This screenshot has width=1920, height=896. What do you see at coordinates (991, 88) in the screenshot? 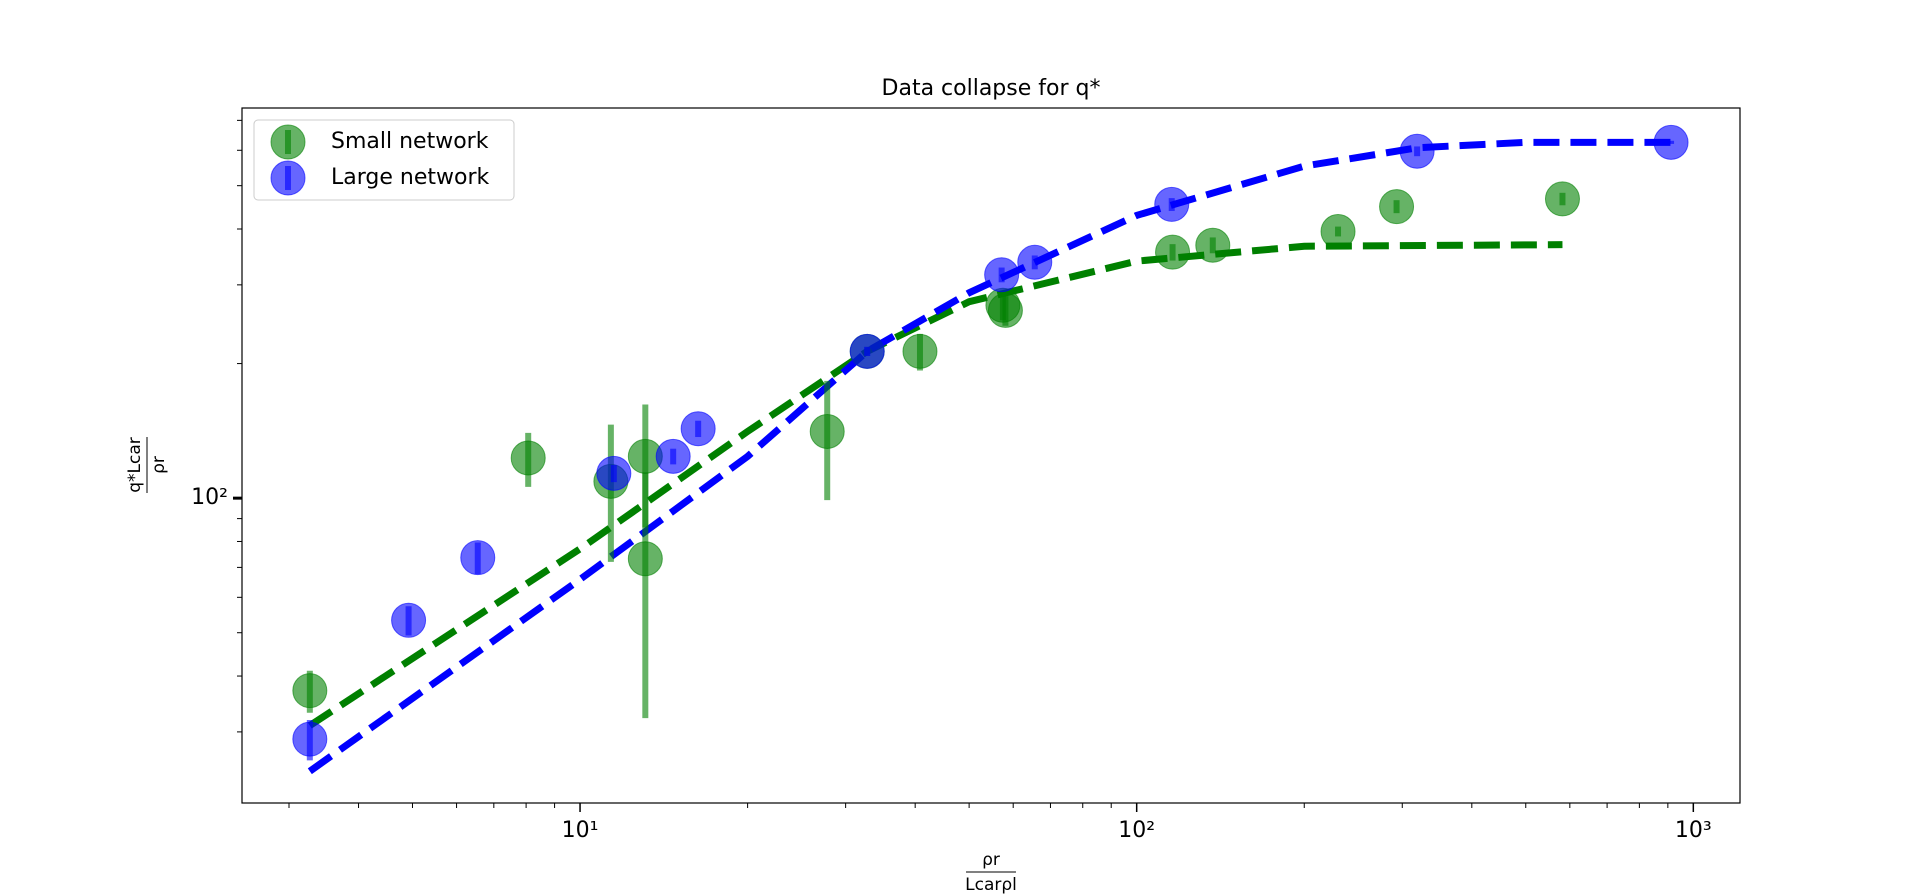
I see `chart-title: Data collapse for q*` at bounding box center [991, 88].